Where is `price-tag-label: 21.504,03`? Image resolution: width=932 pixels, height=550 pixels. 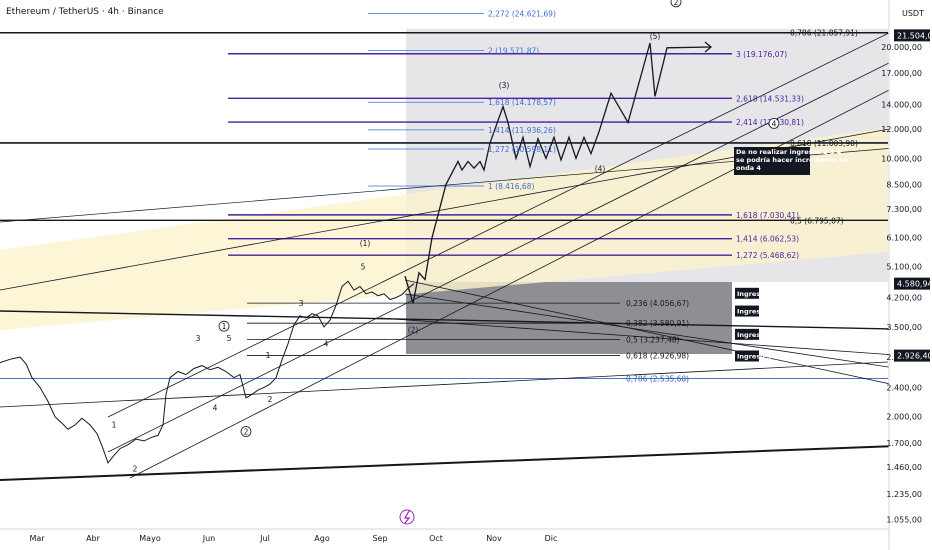 price-tag-label: 21.504,03 is located at coordinates (914, 35).